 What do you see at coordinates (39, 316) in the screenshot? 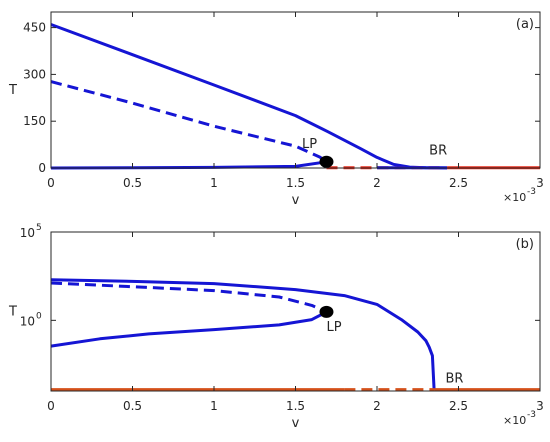
I see `y-tick-label-exponent: 0` at bounding box center [39, 316].